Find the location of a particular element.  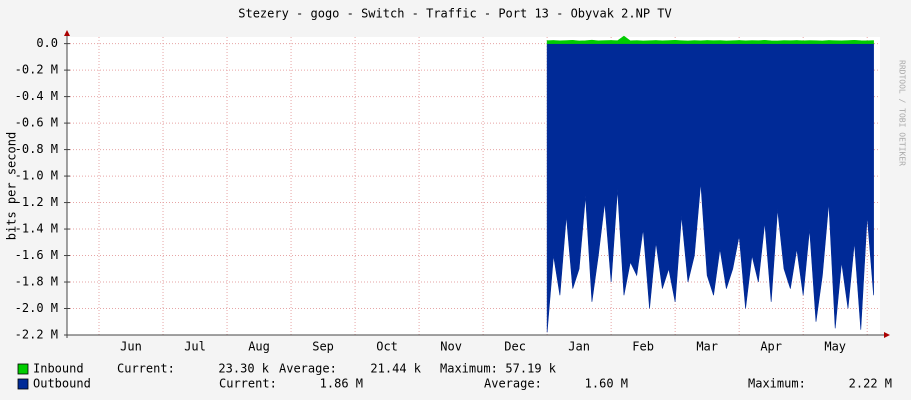

x-tick-label: Oct is located at coordinates (387, 347).